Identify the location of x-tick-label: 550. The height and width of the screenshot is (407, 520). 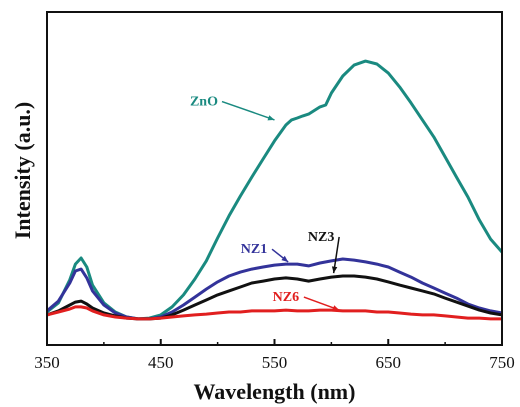
(275, 362).